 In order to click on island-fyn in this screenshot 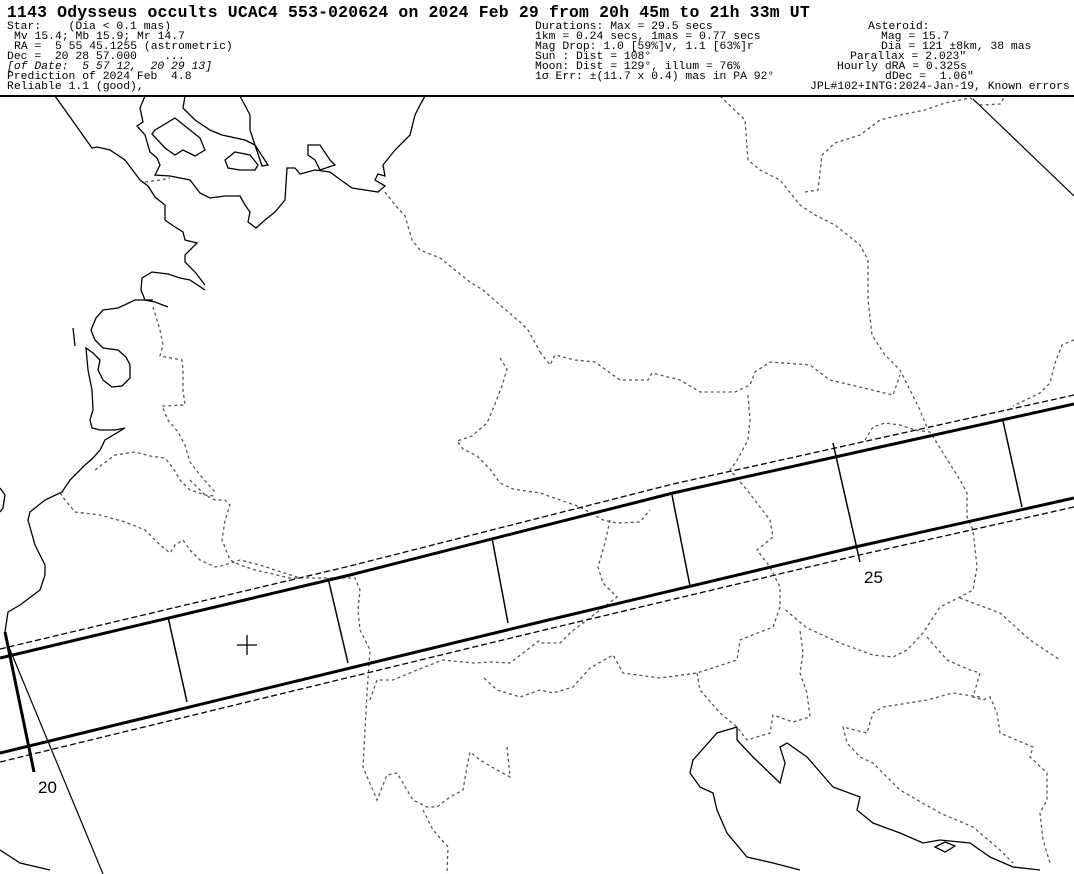, I will do `click(178, 137)`.